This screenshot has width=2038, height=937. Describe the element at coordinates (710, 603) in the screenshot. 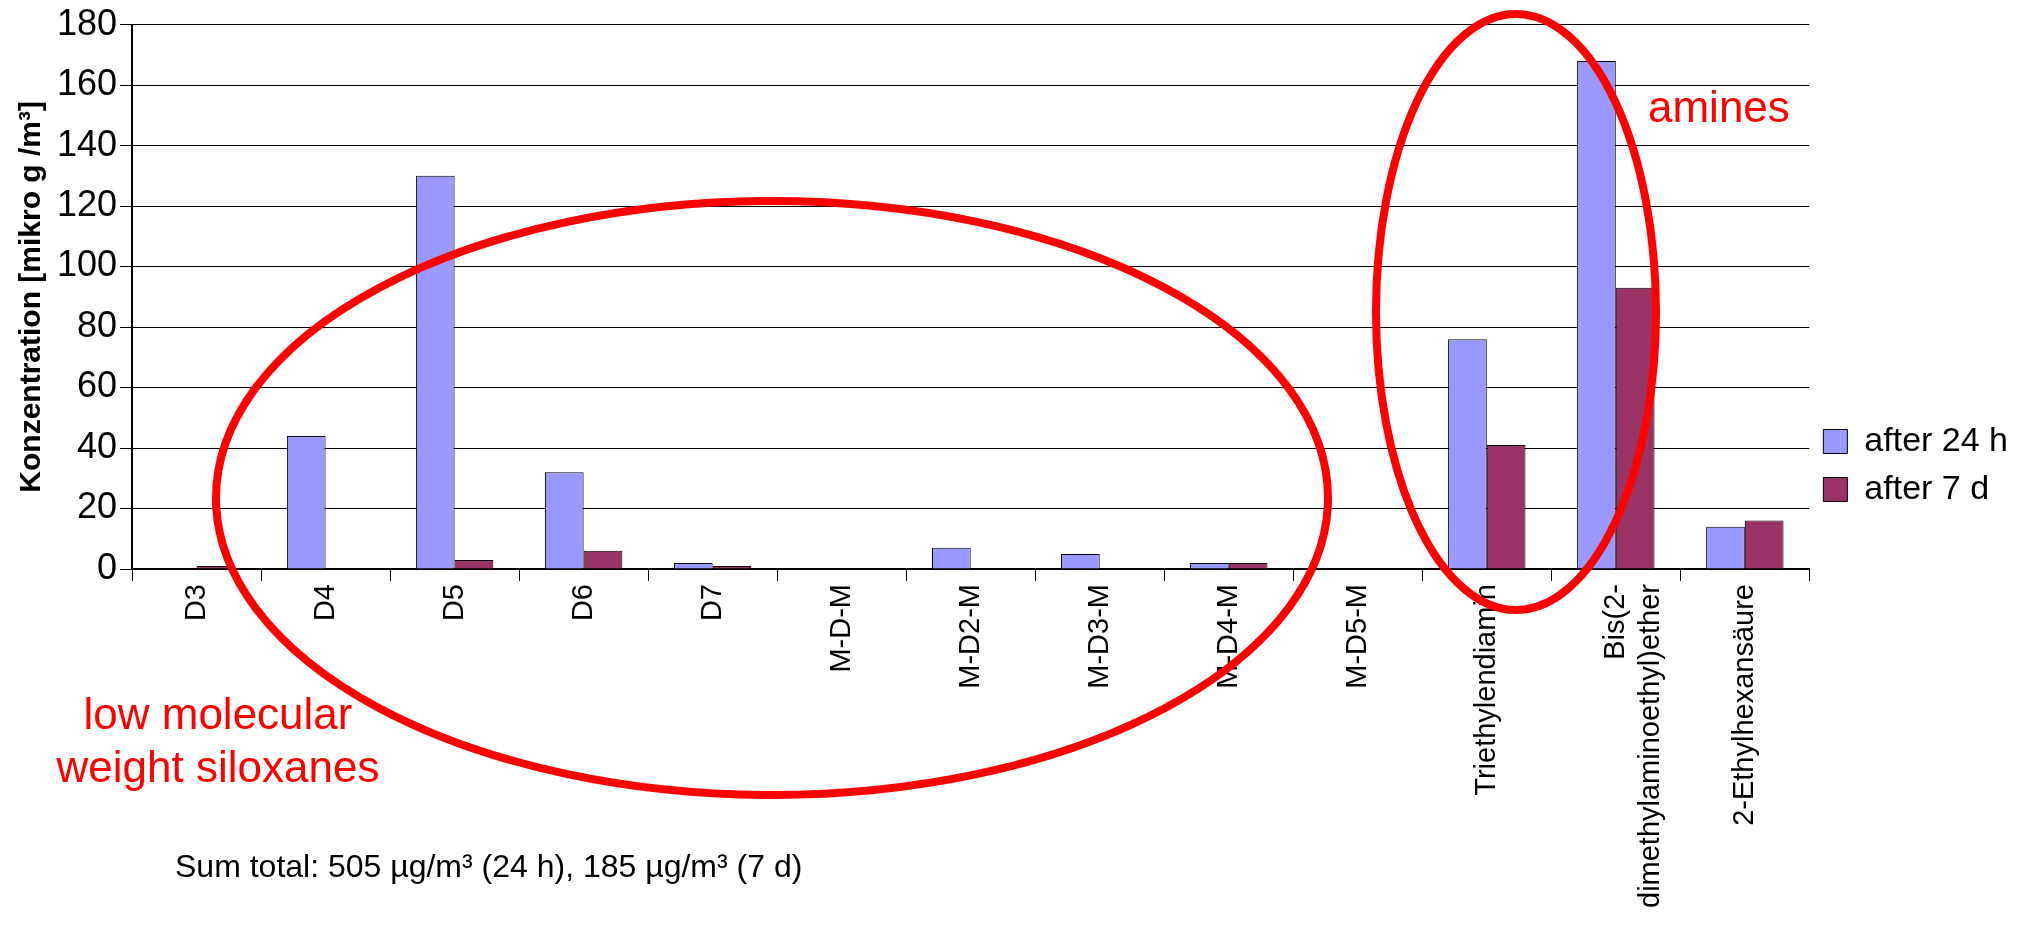

I see `x-tick-label: D7` at that location.